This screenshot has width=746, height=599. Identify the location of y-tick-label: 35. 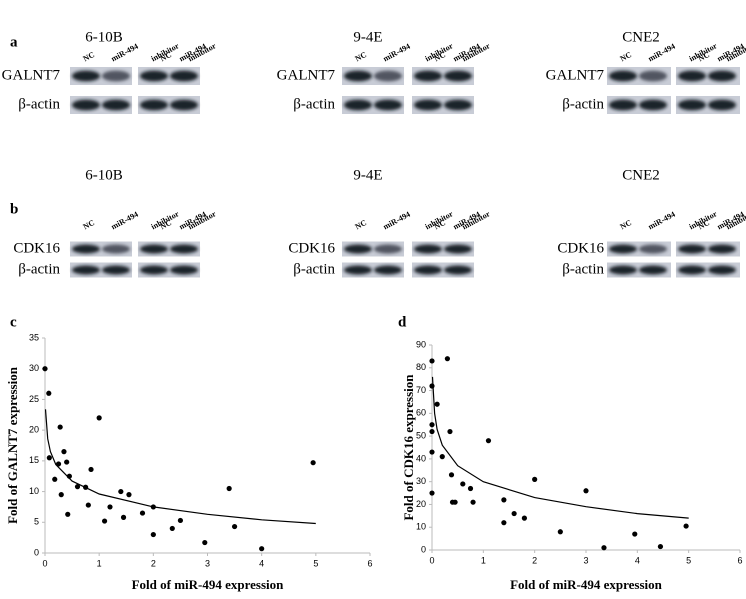
(34, 337).